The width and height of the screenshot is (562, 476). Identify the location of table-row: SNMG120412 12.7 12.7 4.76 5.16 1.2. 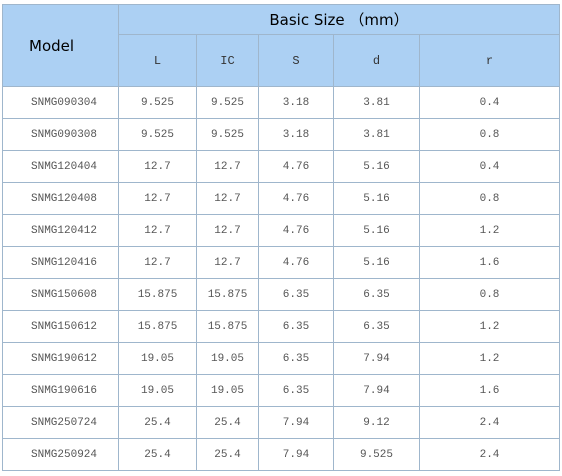
(281, 230).